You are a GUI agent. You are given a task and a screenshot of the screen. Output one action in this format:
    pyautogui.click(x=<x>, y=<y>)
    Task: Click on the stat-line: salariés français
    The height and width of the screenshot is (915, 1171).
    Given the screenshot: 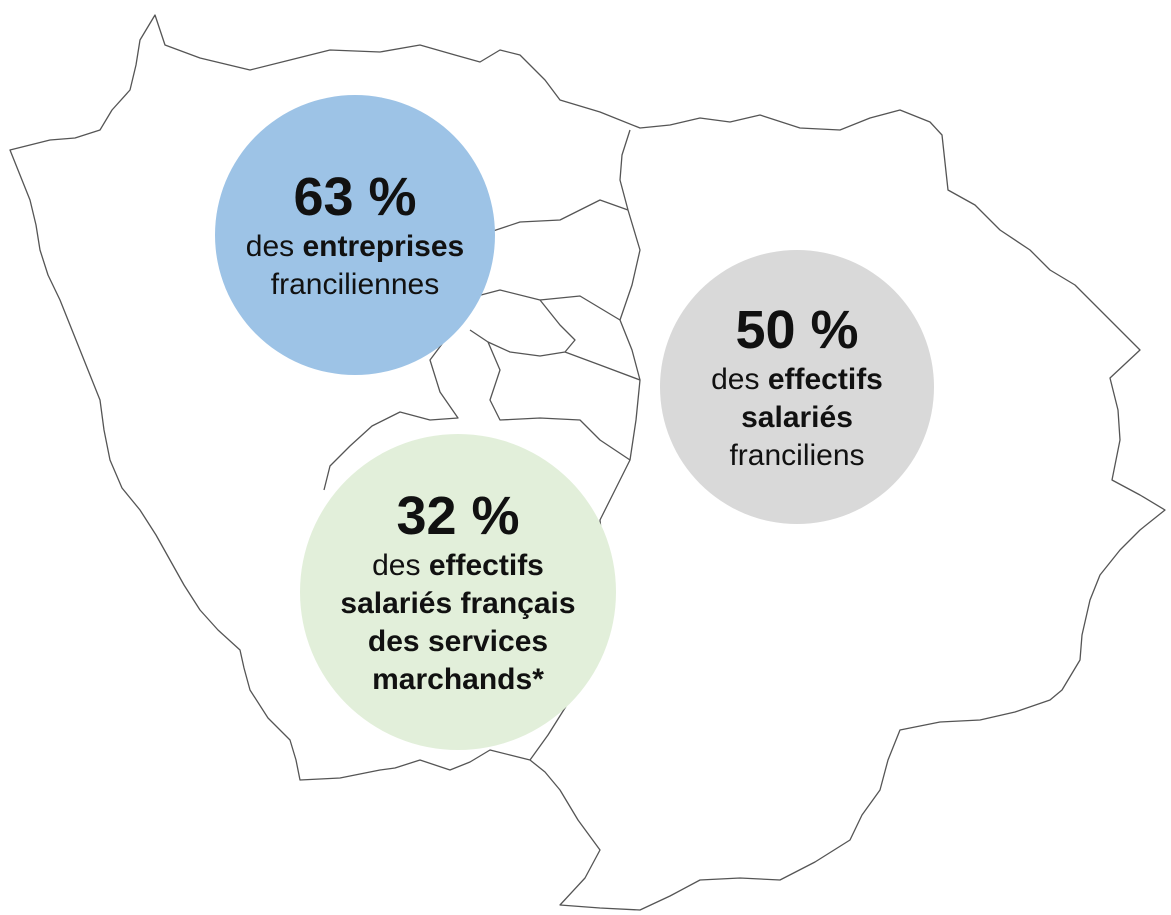 What is the action you would take?
    pyautogui.click(x=457, y=604)
    